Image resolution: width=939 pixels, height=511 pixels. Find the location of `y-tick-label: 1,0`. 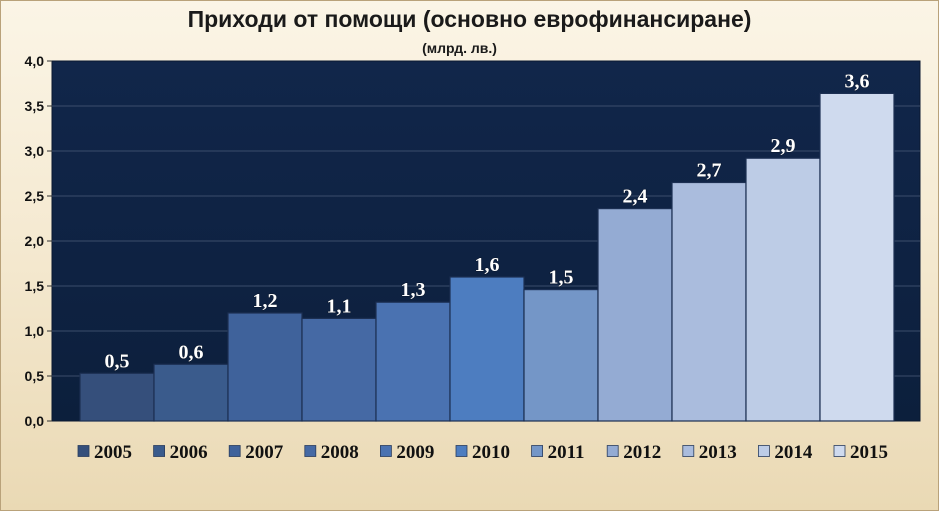

y-tick-label: 1,0 is located at coordinates (35, 331).